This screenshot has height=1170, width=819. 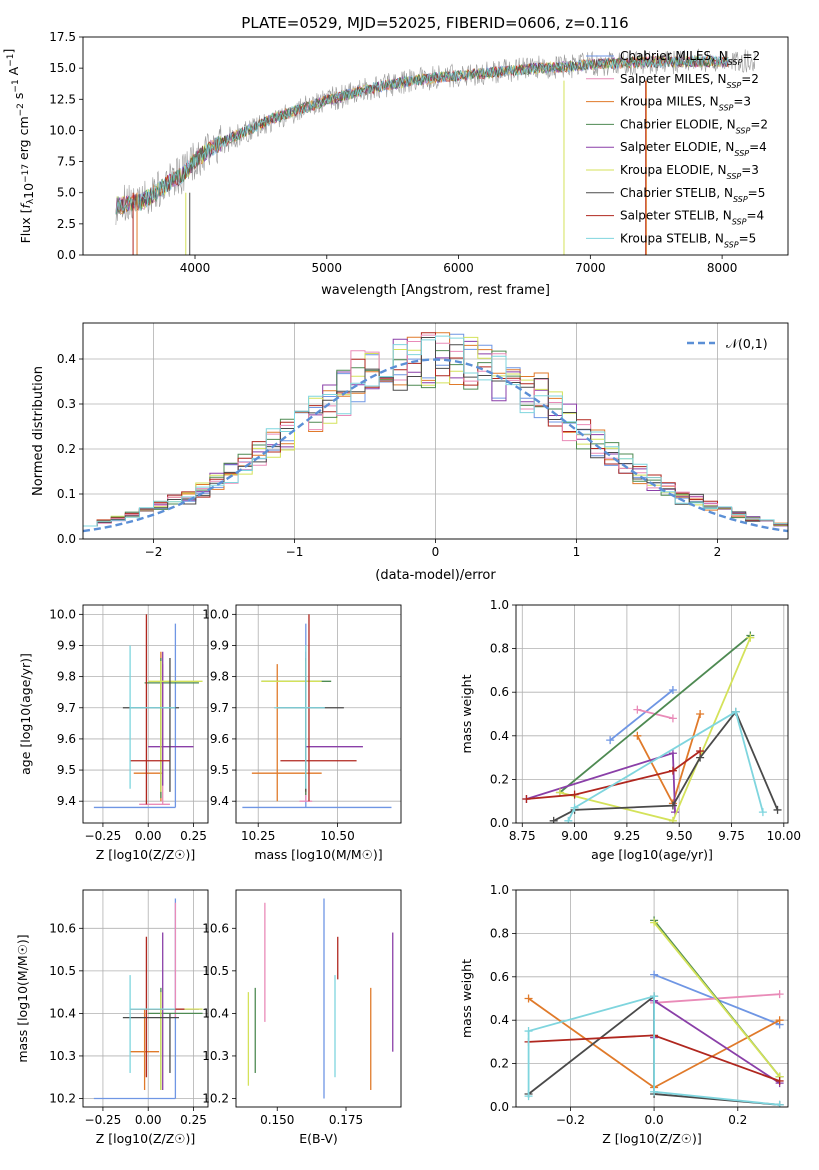 What do you see at coordinates (337, 836) in the screenshot?
I see `mass-age-xtick-label: 10.50` at bounding box center [337, 836].